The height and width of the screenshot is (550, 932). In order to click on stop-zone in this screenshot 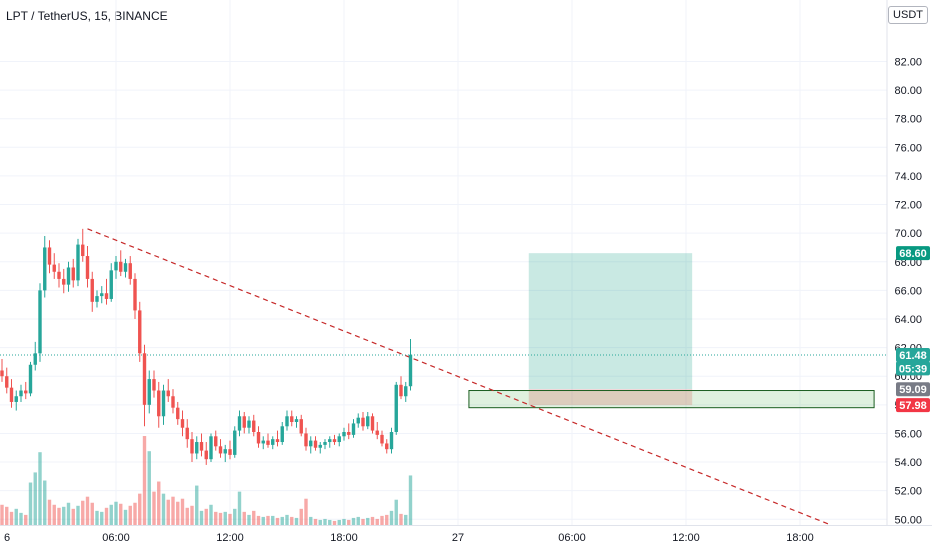, I will do `click(610, 397)`.